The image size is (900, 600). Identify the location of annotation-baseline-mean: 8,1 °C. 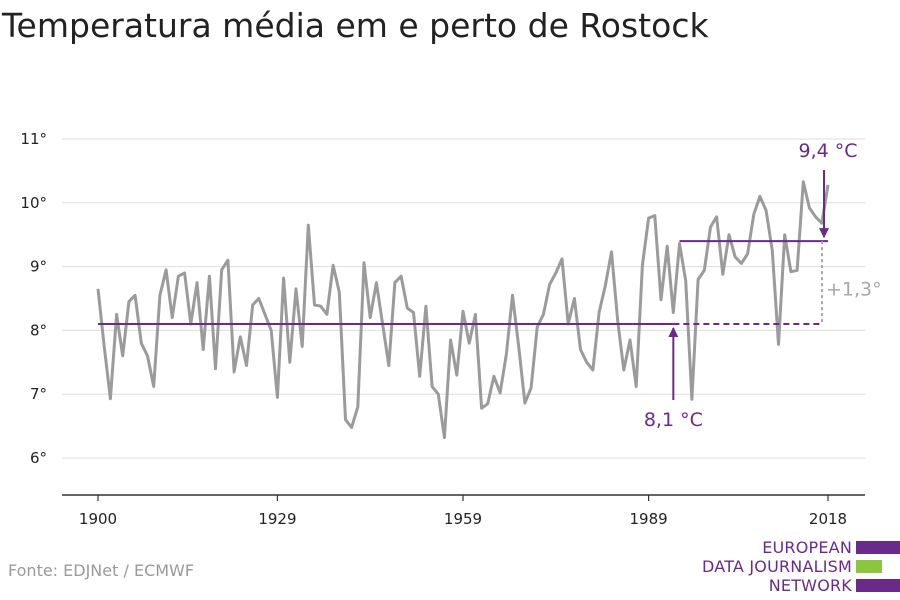
(673, 420).